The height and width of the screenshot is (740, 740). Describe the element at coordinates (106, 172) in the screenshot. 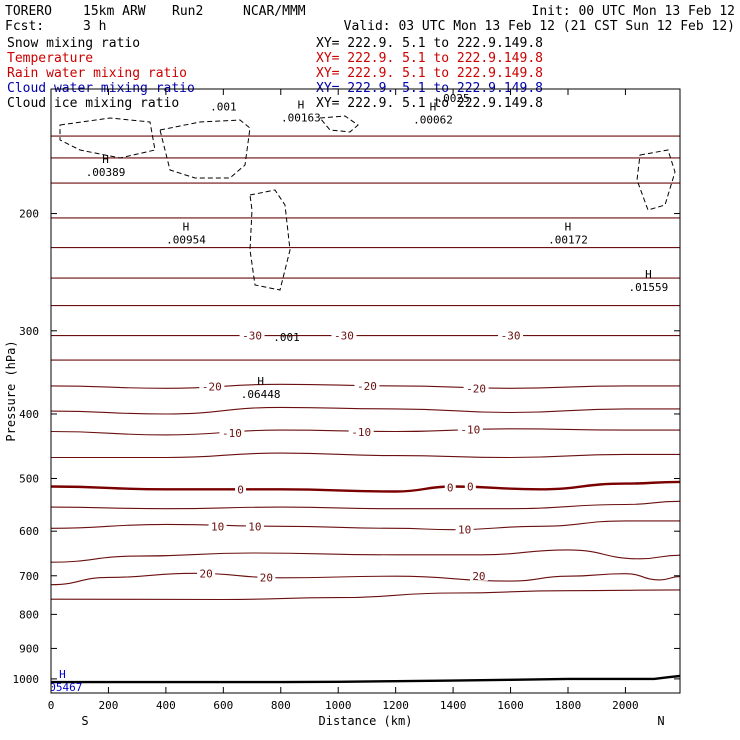

I see `extremum-value: .00389` at that location.